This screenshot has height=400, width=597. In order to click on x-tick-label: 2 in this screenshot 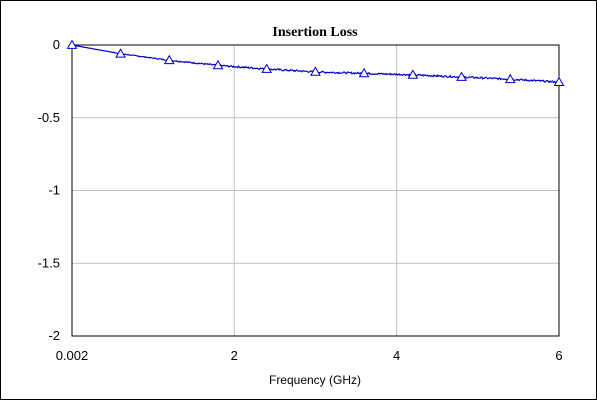, I will do `click(234, 355)`.